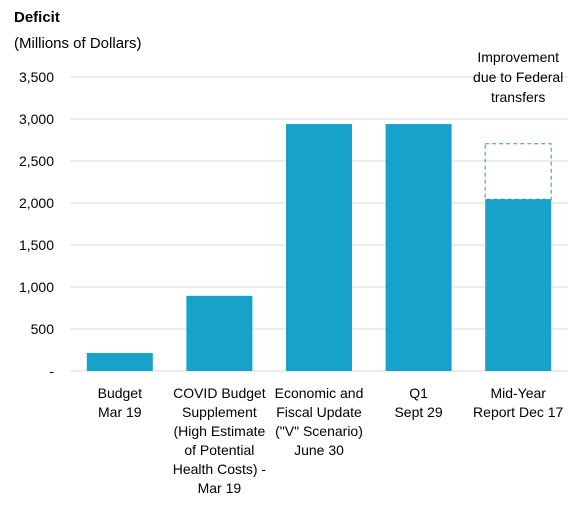 Image resolution: width=585 pixels, height=515 pixels. Describe the element at coordinates (319, 412) in the screenshot. I see `x-tick-label: Fiscal Update` at that location.